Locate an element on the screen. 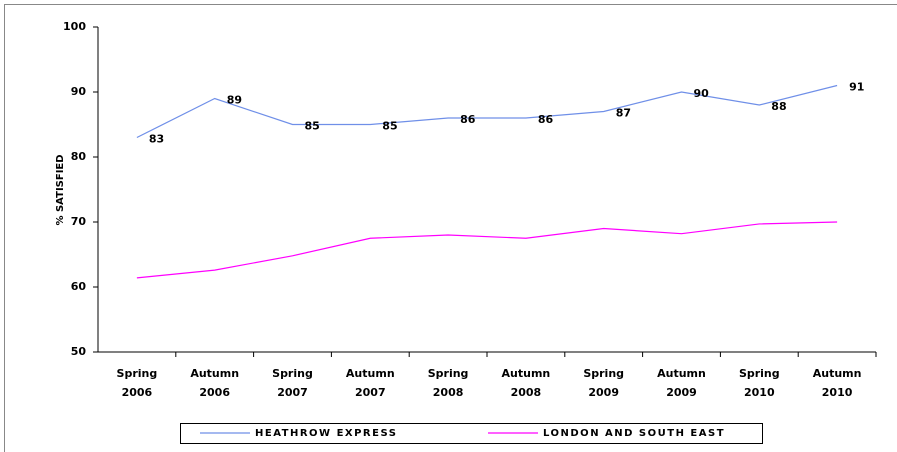  legend-label: LONDON AND SOUTH EAST is located at coordinates (634, 433).